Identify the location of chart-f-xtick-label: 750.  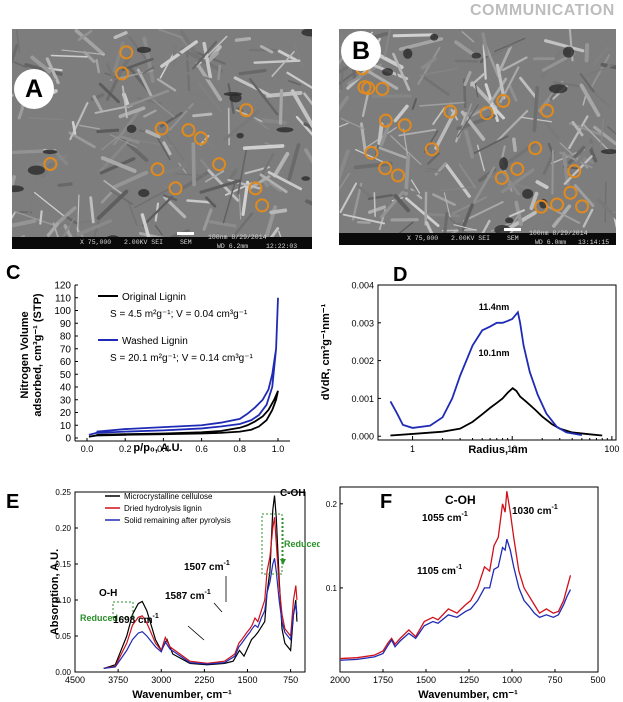
(554, 680).